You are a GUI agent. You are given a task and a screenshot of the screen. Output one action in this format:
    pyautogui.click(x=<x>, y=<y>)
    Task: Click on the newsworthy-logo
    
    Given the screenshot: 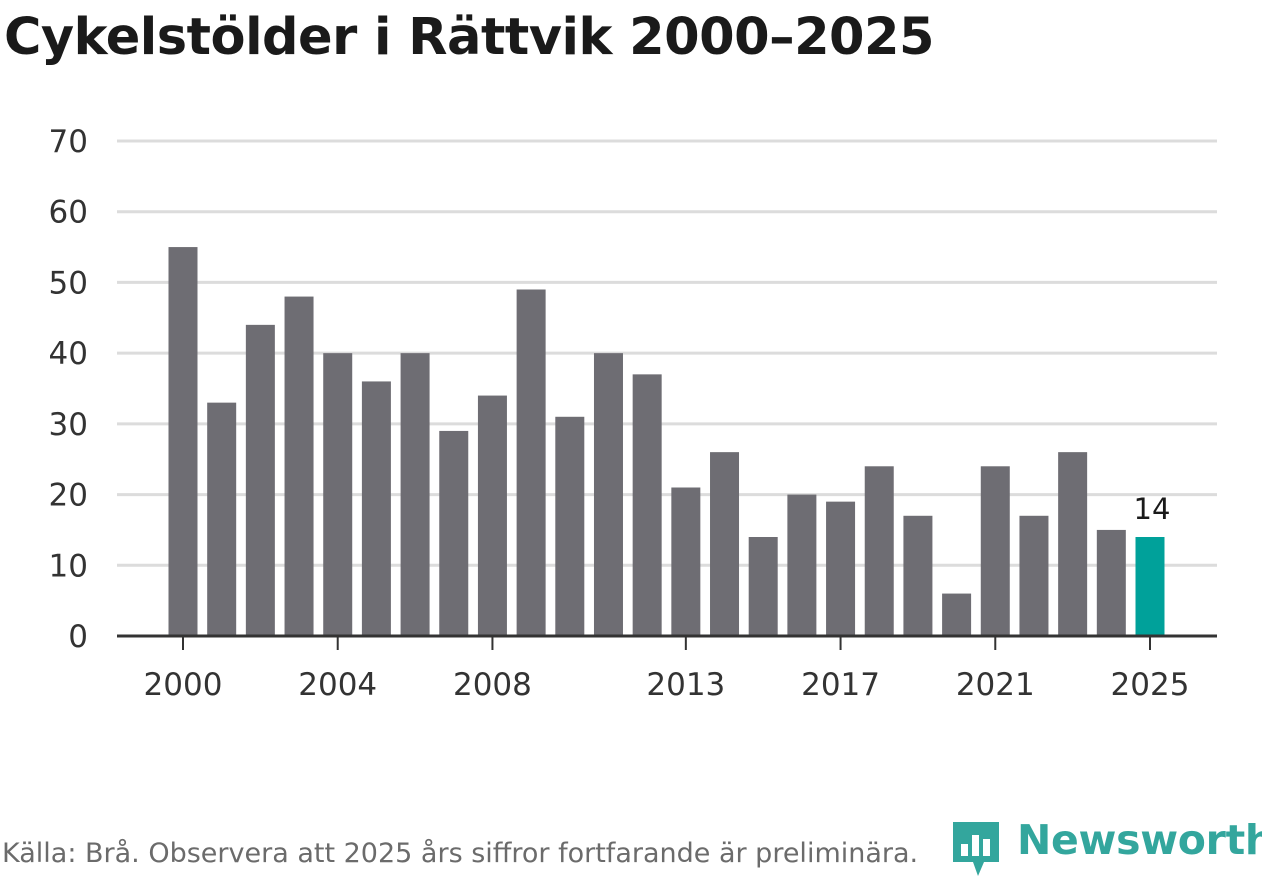 What is the action you would take?
    pyautogui.click(x=976, y=849)
    